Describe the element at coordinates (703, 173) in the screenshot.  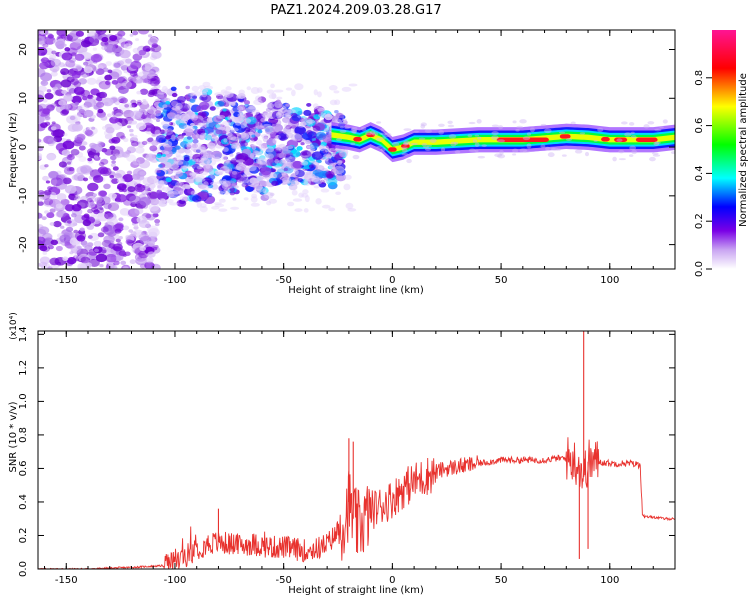
I see `colorbar-ticks: 0.0 0.2 0.4 0.6 0.8` at that location.